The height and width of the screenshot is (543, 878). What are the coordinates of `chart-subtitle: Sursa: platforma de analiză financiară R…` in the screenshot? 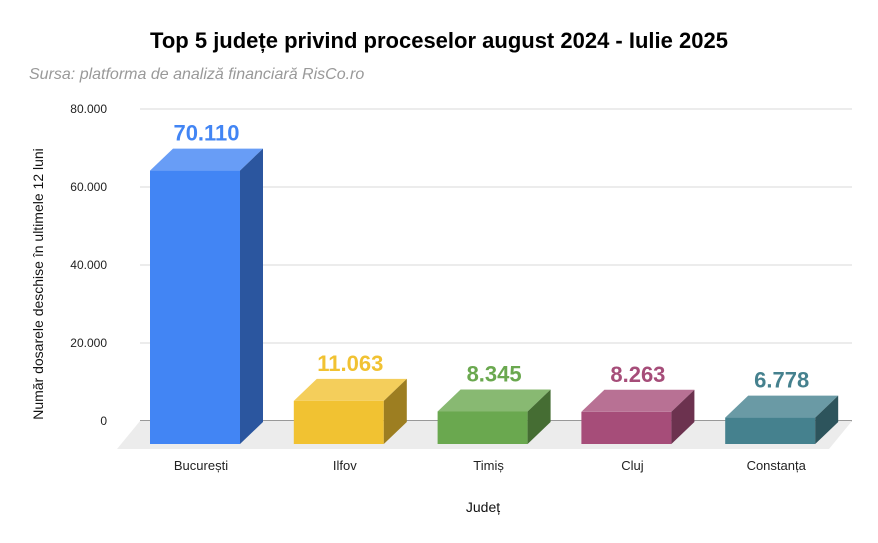 It's located at (197, 74).